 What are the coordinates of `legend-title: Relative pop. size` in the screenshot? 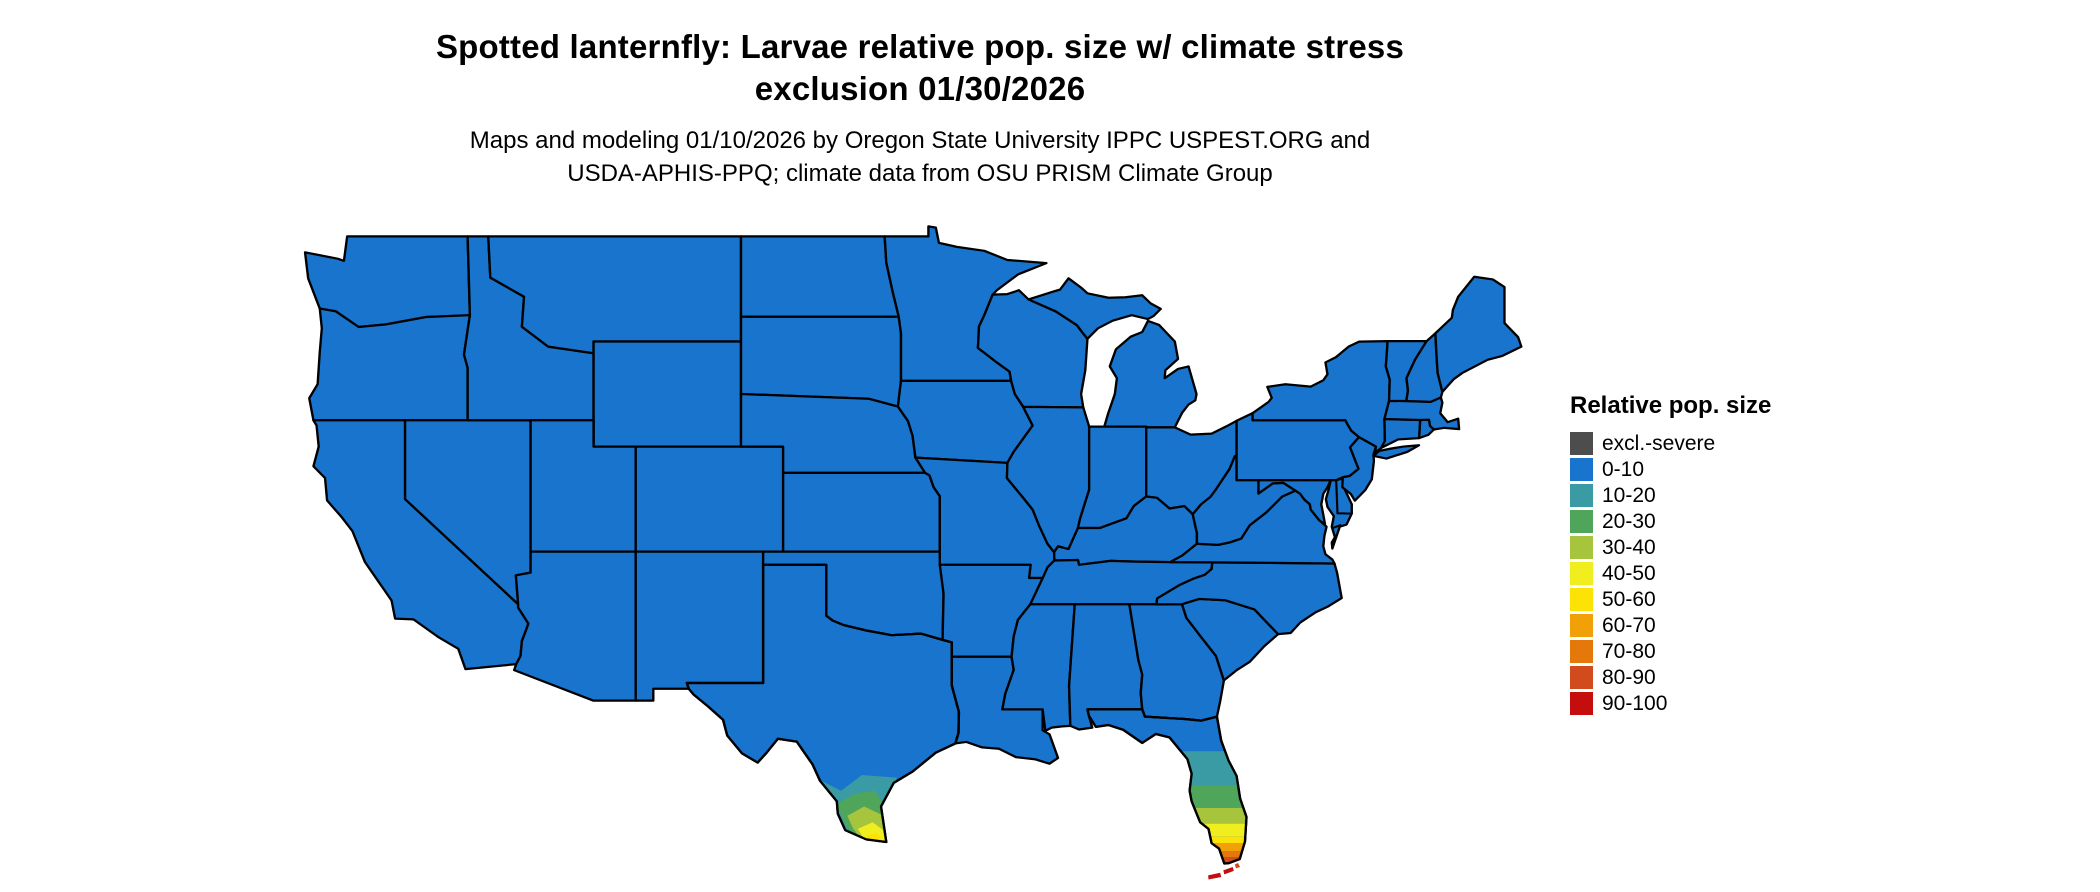 It's located at (1671, 405).